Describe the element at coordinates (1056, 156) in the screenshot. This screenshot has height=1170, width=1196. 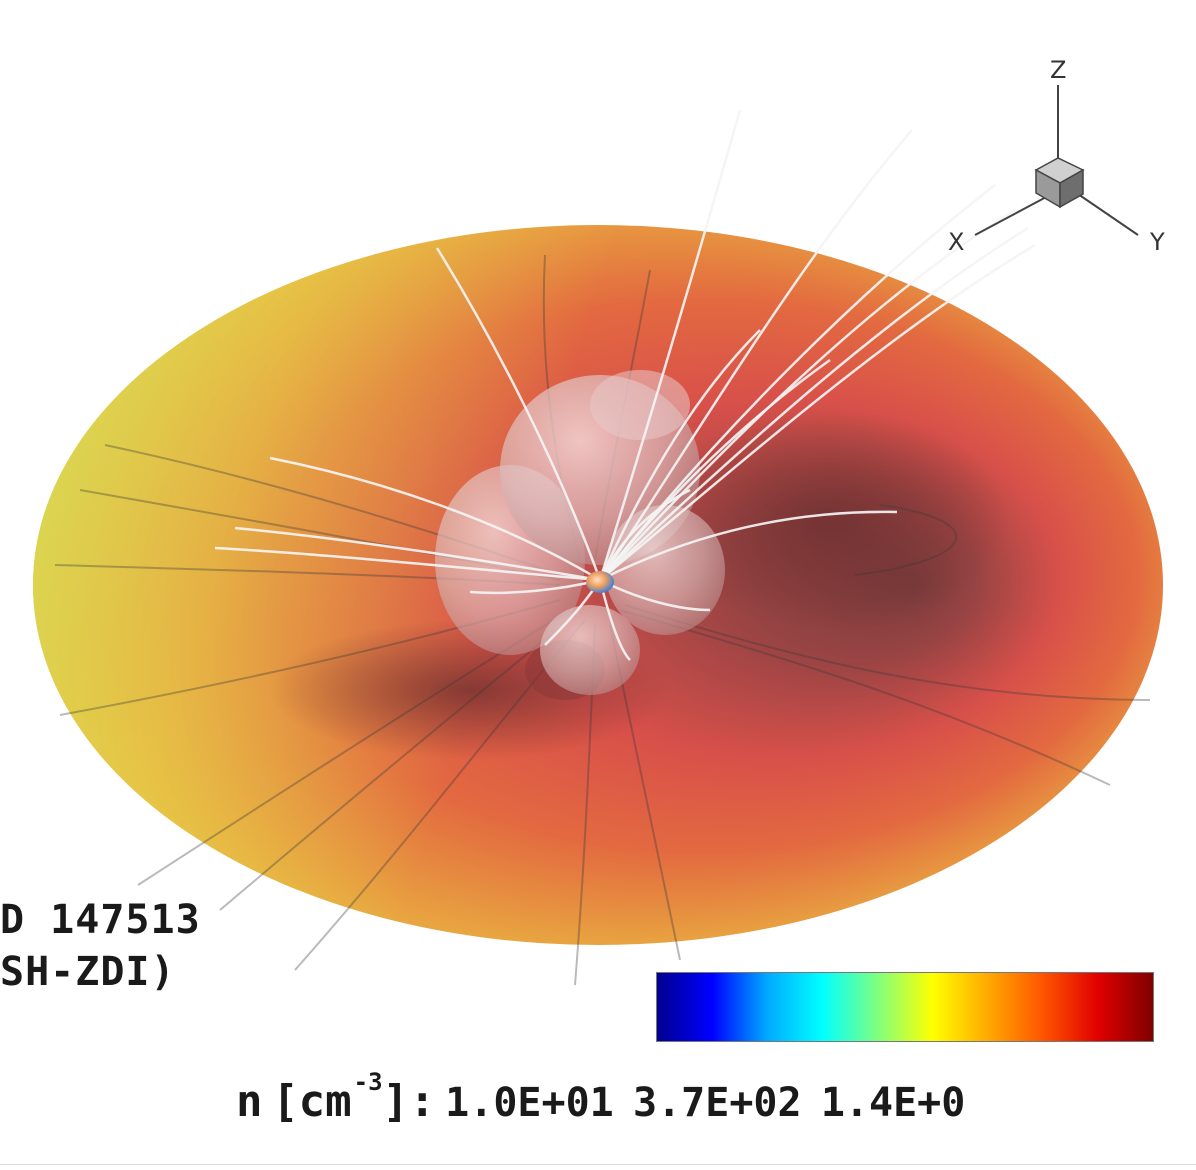
I see `orientation-axes: Z X Y` at that location.